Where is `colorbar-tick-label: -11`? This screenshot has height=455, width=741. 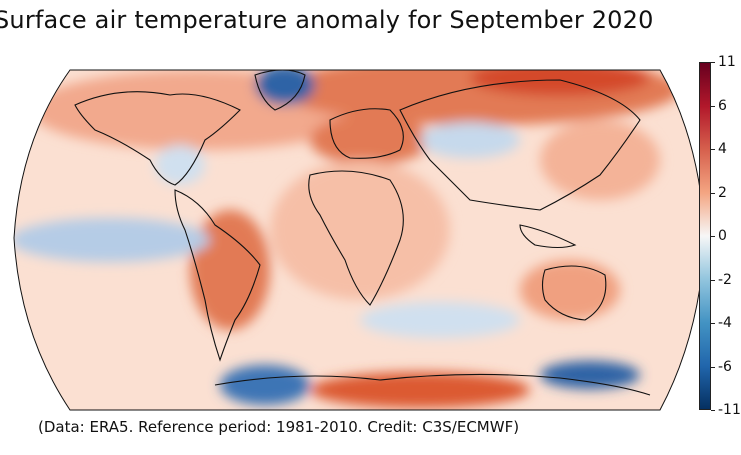
colorbar-tick-label: -11 is located at coordinates (729, 410).